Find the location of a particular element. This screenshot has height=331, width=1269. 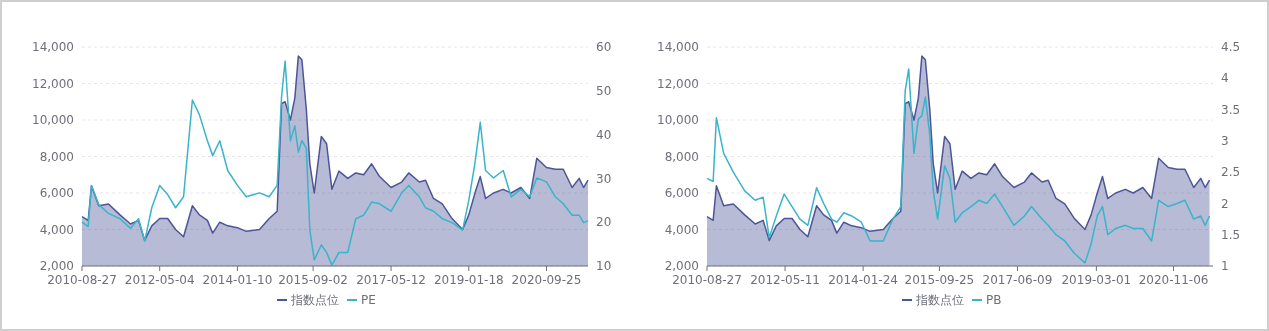

y2-tick-label: 3 is located at coordinates (1225, 141).